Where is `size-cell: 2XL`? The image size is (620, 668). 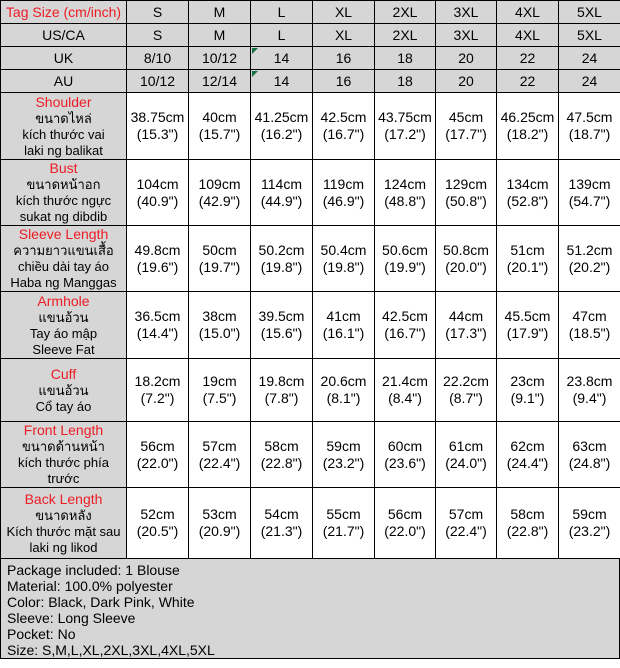
size-cell: 2XL is located at coordinates (405, 12).